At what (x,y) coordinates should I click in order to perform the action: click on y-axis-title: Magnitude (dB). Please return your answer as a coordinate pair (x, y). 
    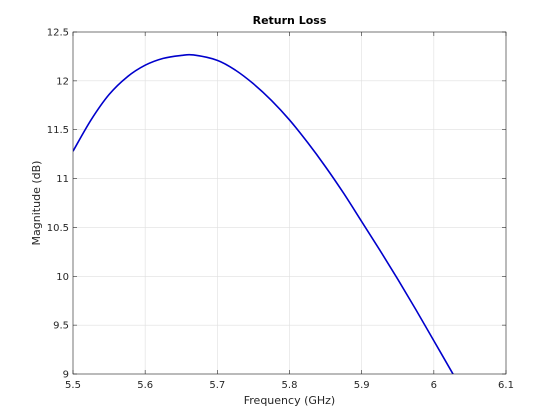
    Looking at the image, I should click on (36, 203).